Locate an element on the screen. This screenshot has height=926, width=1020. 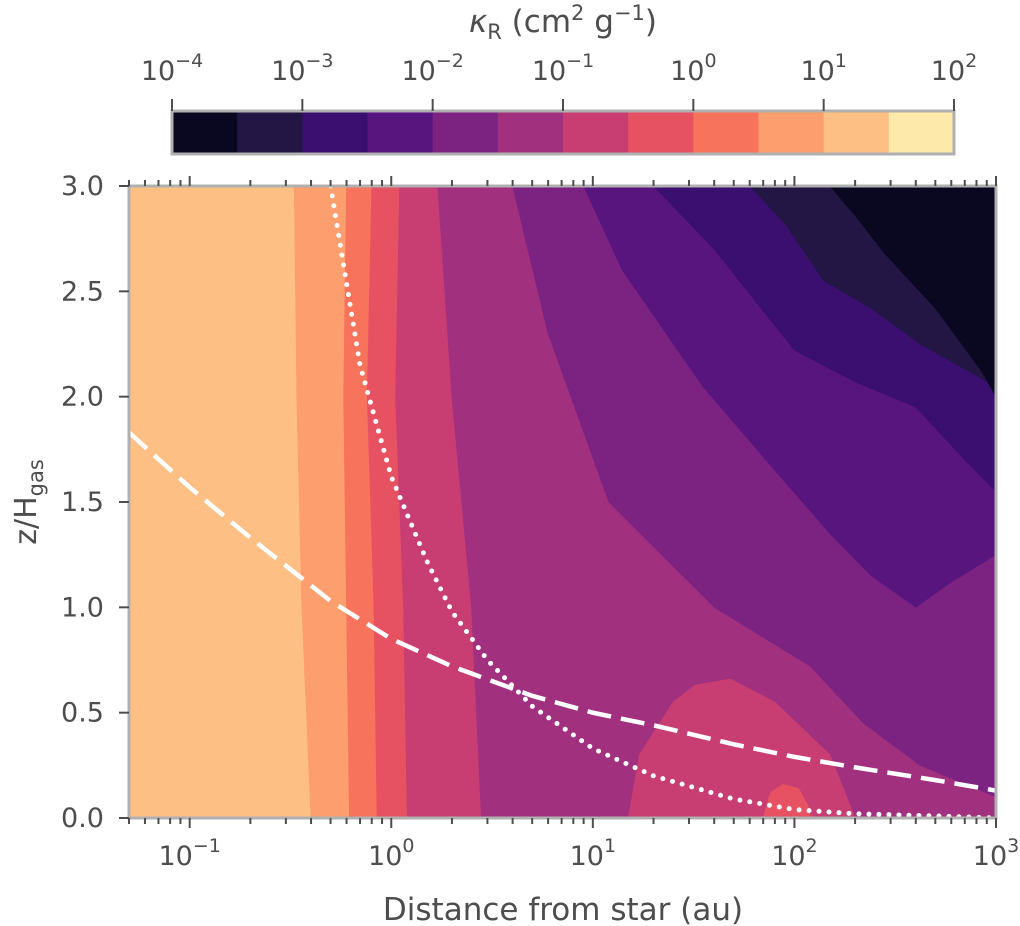
colorbar-label-symbol: κ is located at coordinates (478, 22).